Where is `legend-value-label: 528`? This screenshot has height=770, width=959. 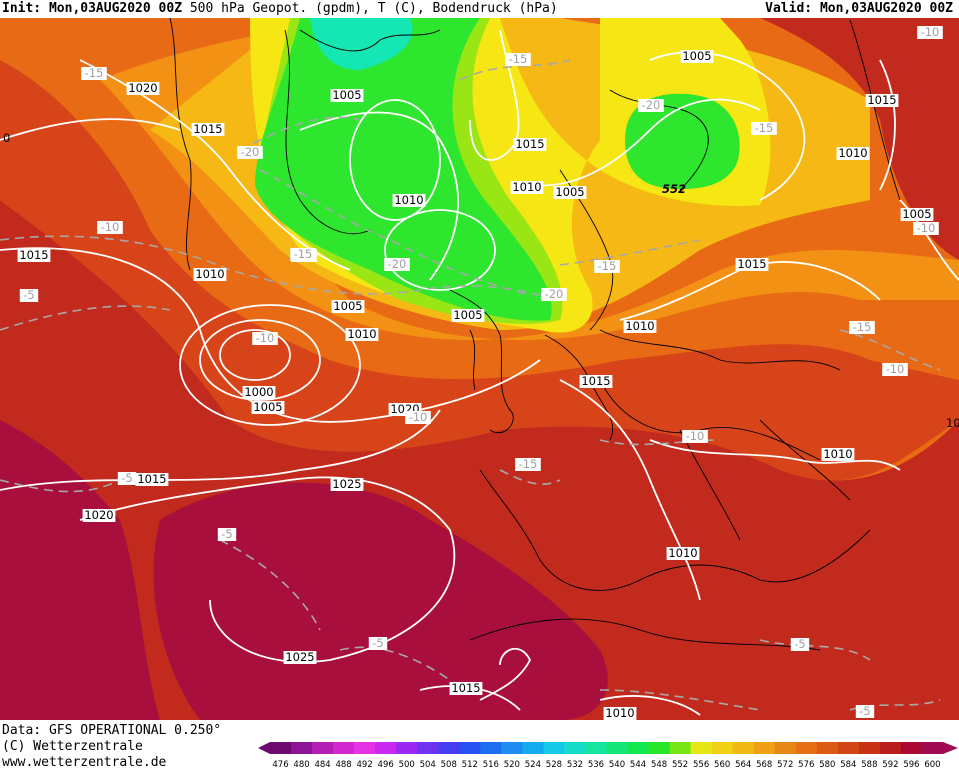 legend-value-label: 528 is located at coordinates (554, 765).